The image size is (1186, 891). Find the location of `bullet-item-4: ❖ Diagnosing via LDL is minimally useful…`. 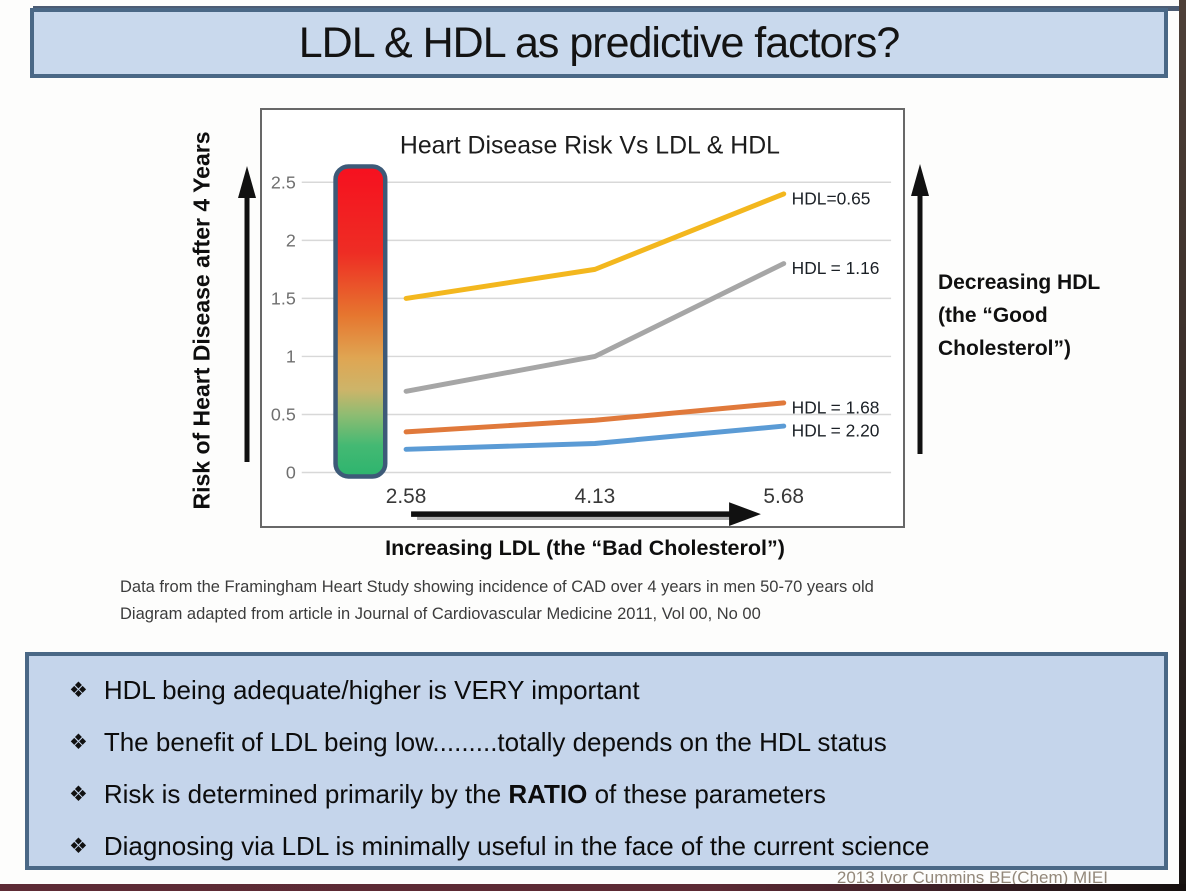

bullet-item-4: ❖ Diagnosing via LDL is minimally useful… is located at coordinates (499, 845).